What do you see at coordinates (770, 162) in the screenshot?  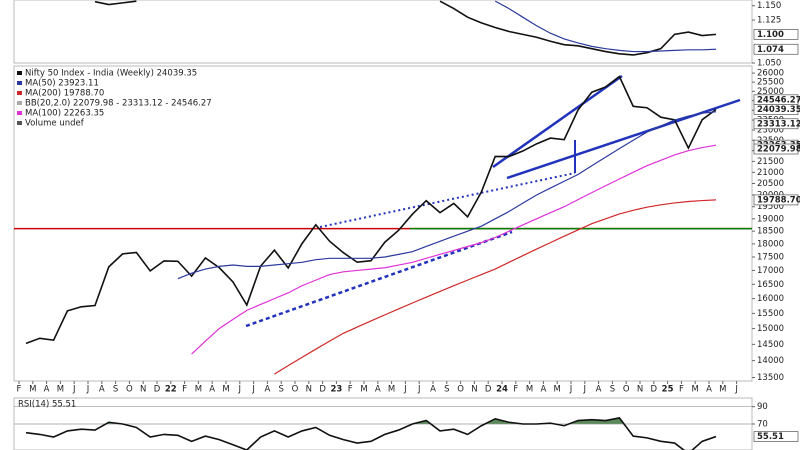 I see `y-tick-label: 21500` at bounding box center [770, 162].